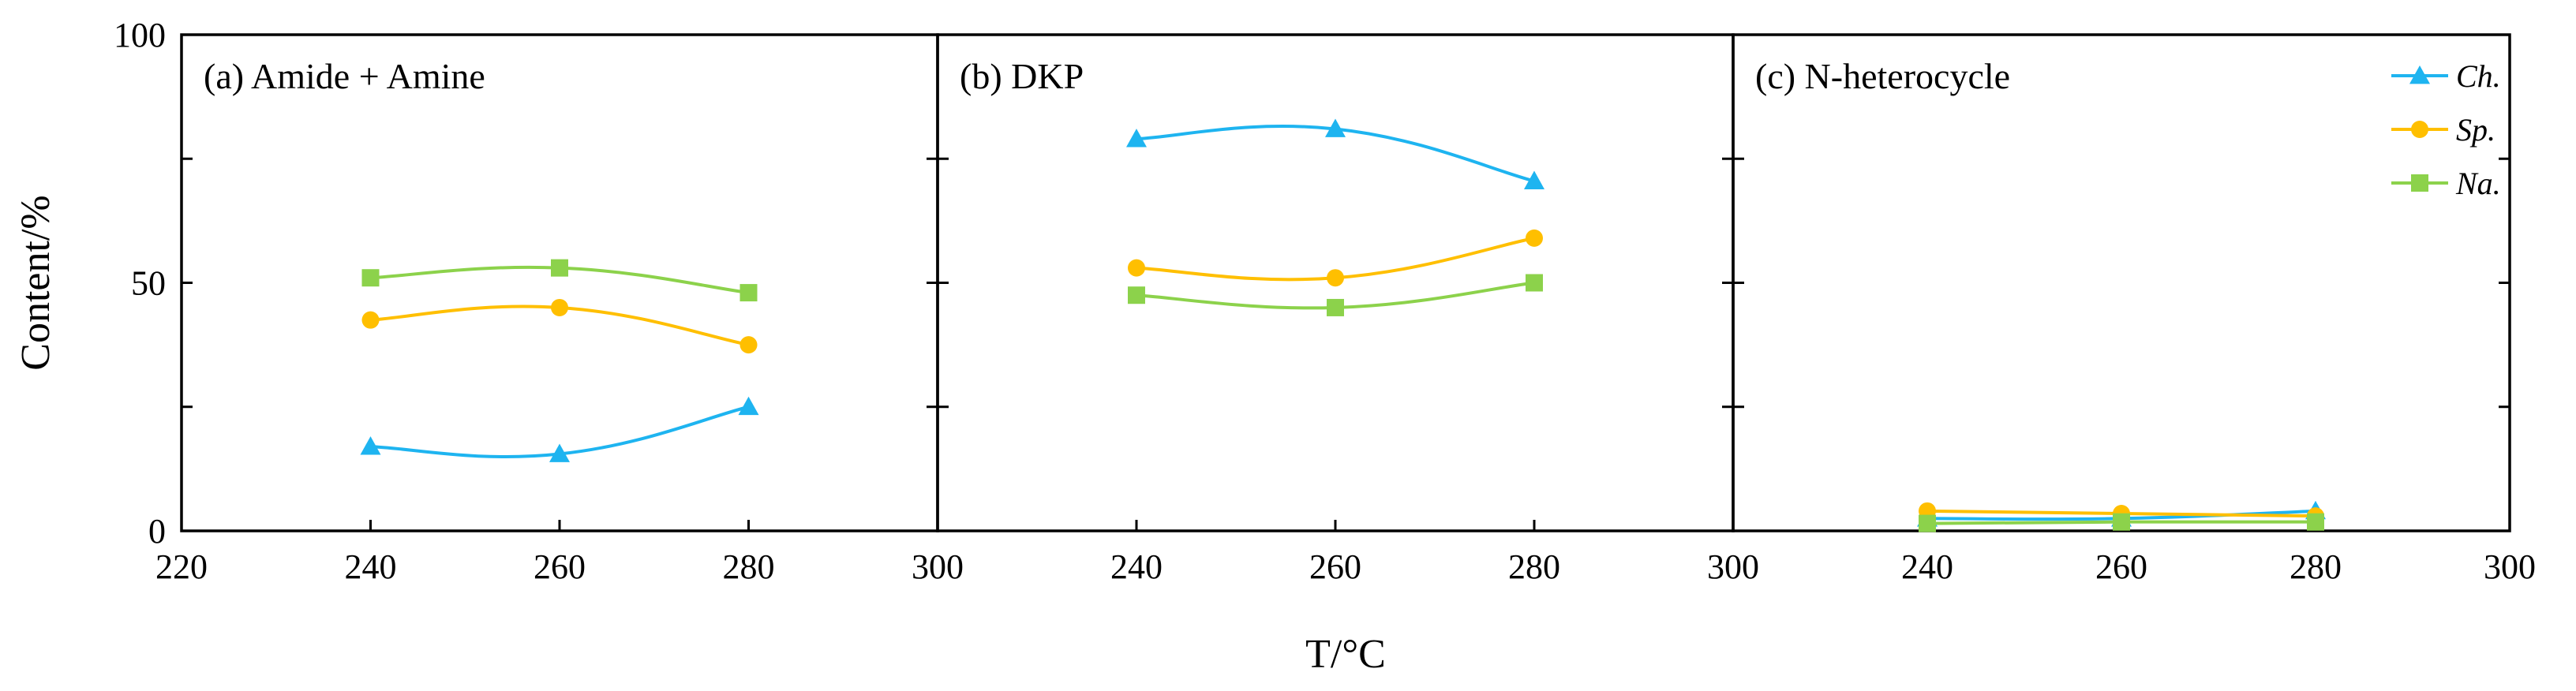  What do you see at coordinates (2446, 76) in the screenshot?
I see `legend-item-ch: Ch.` at bounding box center [2446, 76].